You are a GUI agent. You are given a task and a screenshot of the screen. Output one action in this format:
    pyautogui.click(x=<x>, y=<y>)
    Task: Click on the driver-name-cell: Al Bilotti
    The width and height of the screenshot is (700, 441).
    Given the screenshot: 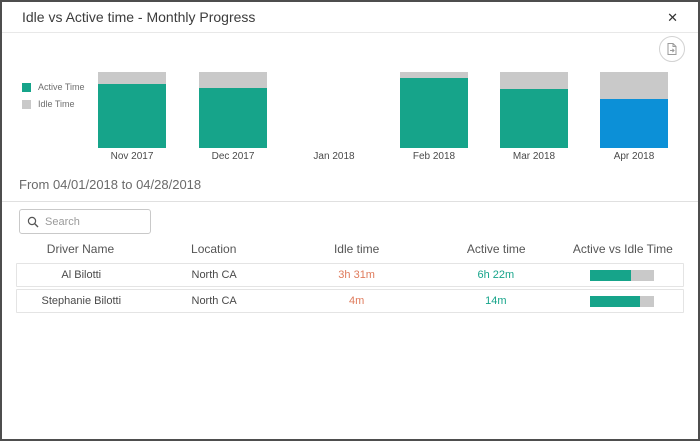 What is the action you would take?
    pyautogui.click(x=81, y=275)
    